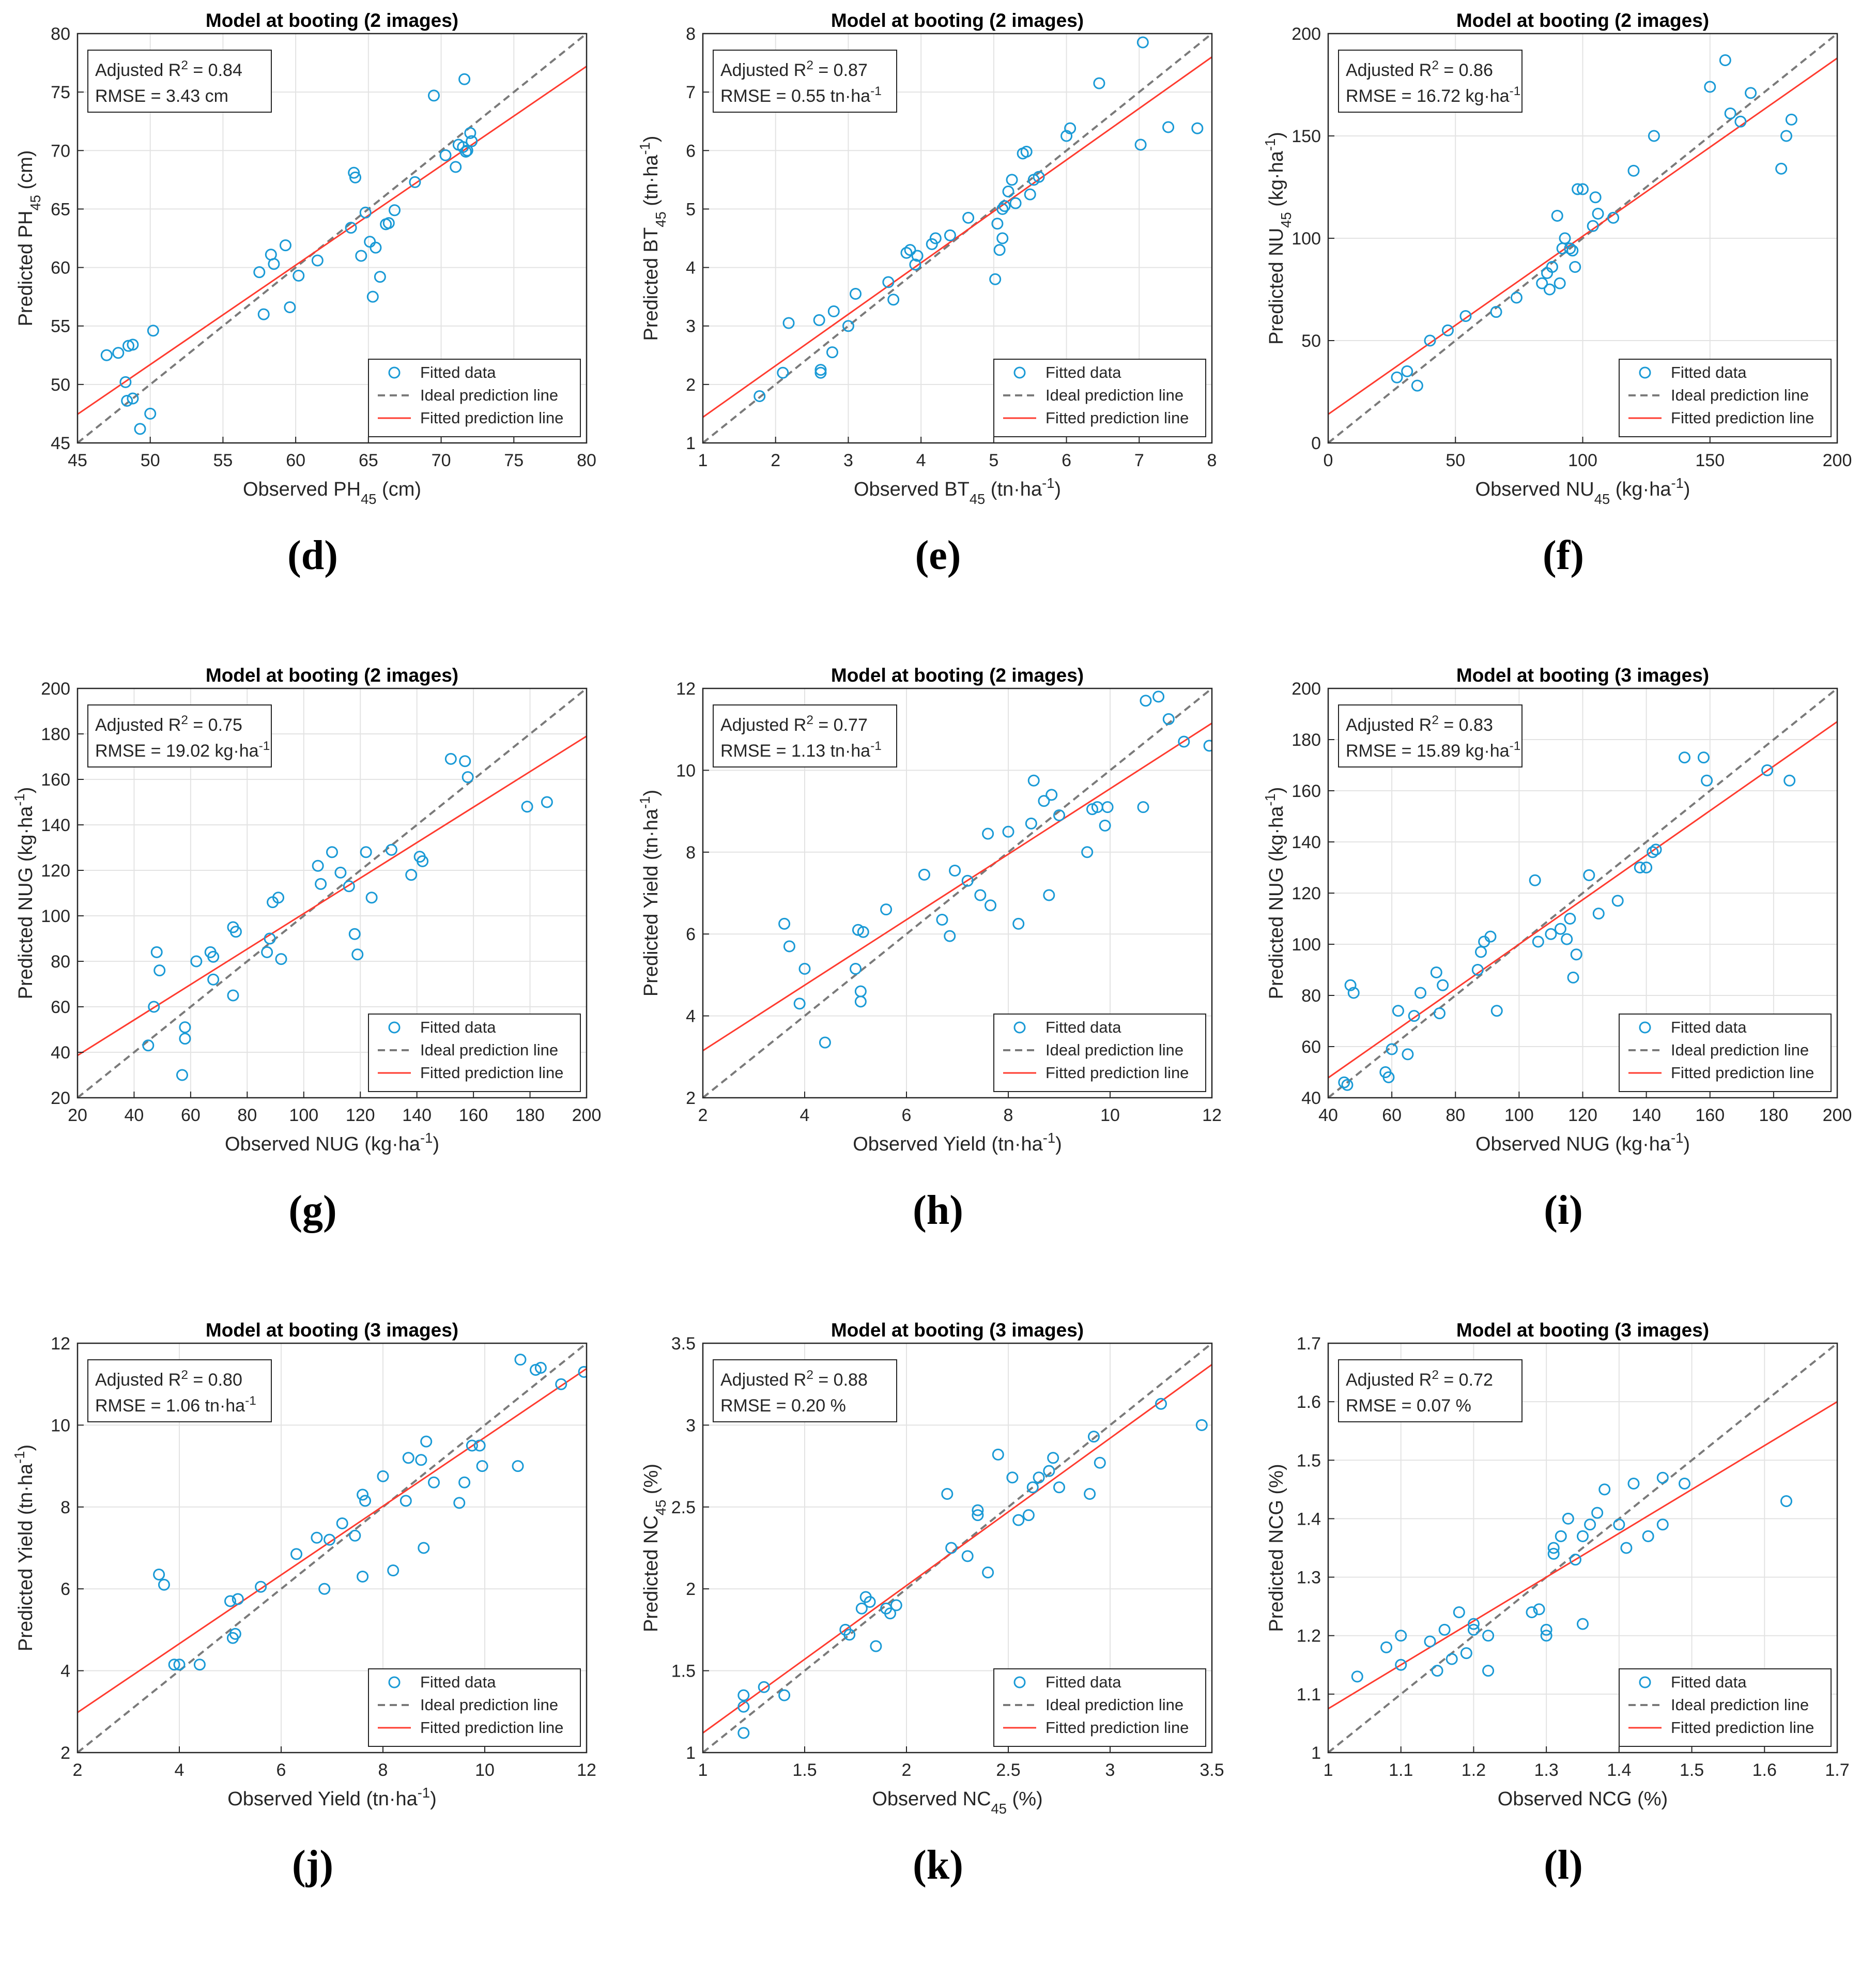  What do you see at coordinates (169, 69) in the screenshot?
I see `adjusted-r2-text: Adjusted R2 = 0.84` at bounding box center [169, 69].